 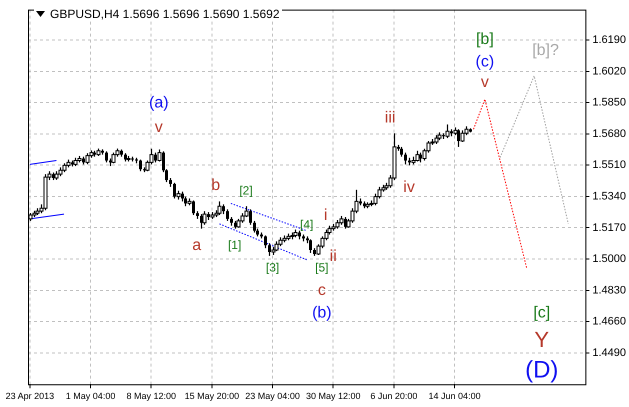 I want to click on x-tick-label: 23 Apr 2013, so click(x=30, y=396).